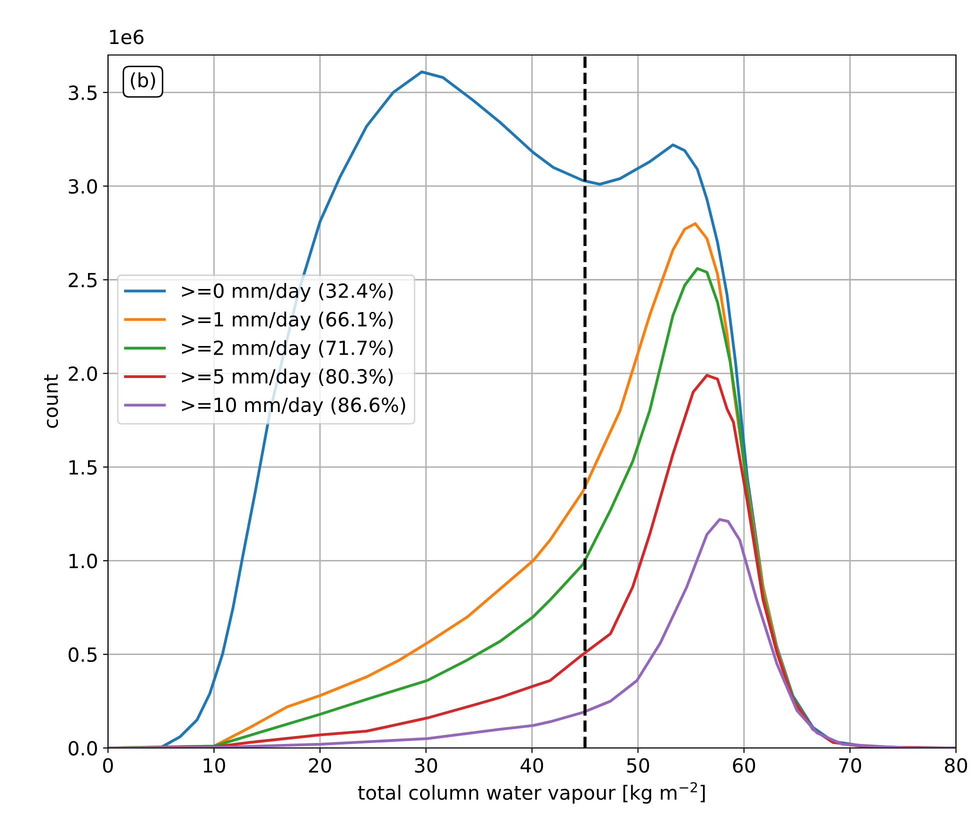 This screenshot has height=831, width=972. Describe the element at coordinates (82, 280) in the screenshot. I see `y-tick-label: 2.5` at that location.